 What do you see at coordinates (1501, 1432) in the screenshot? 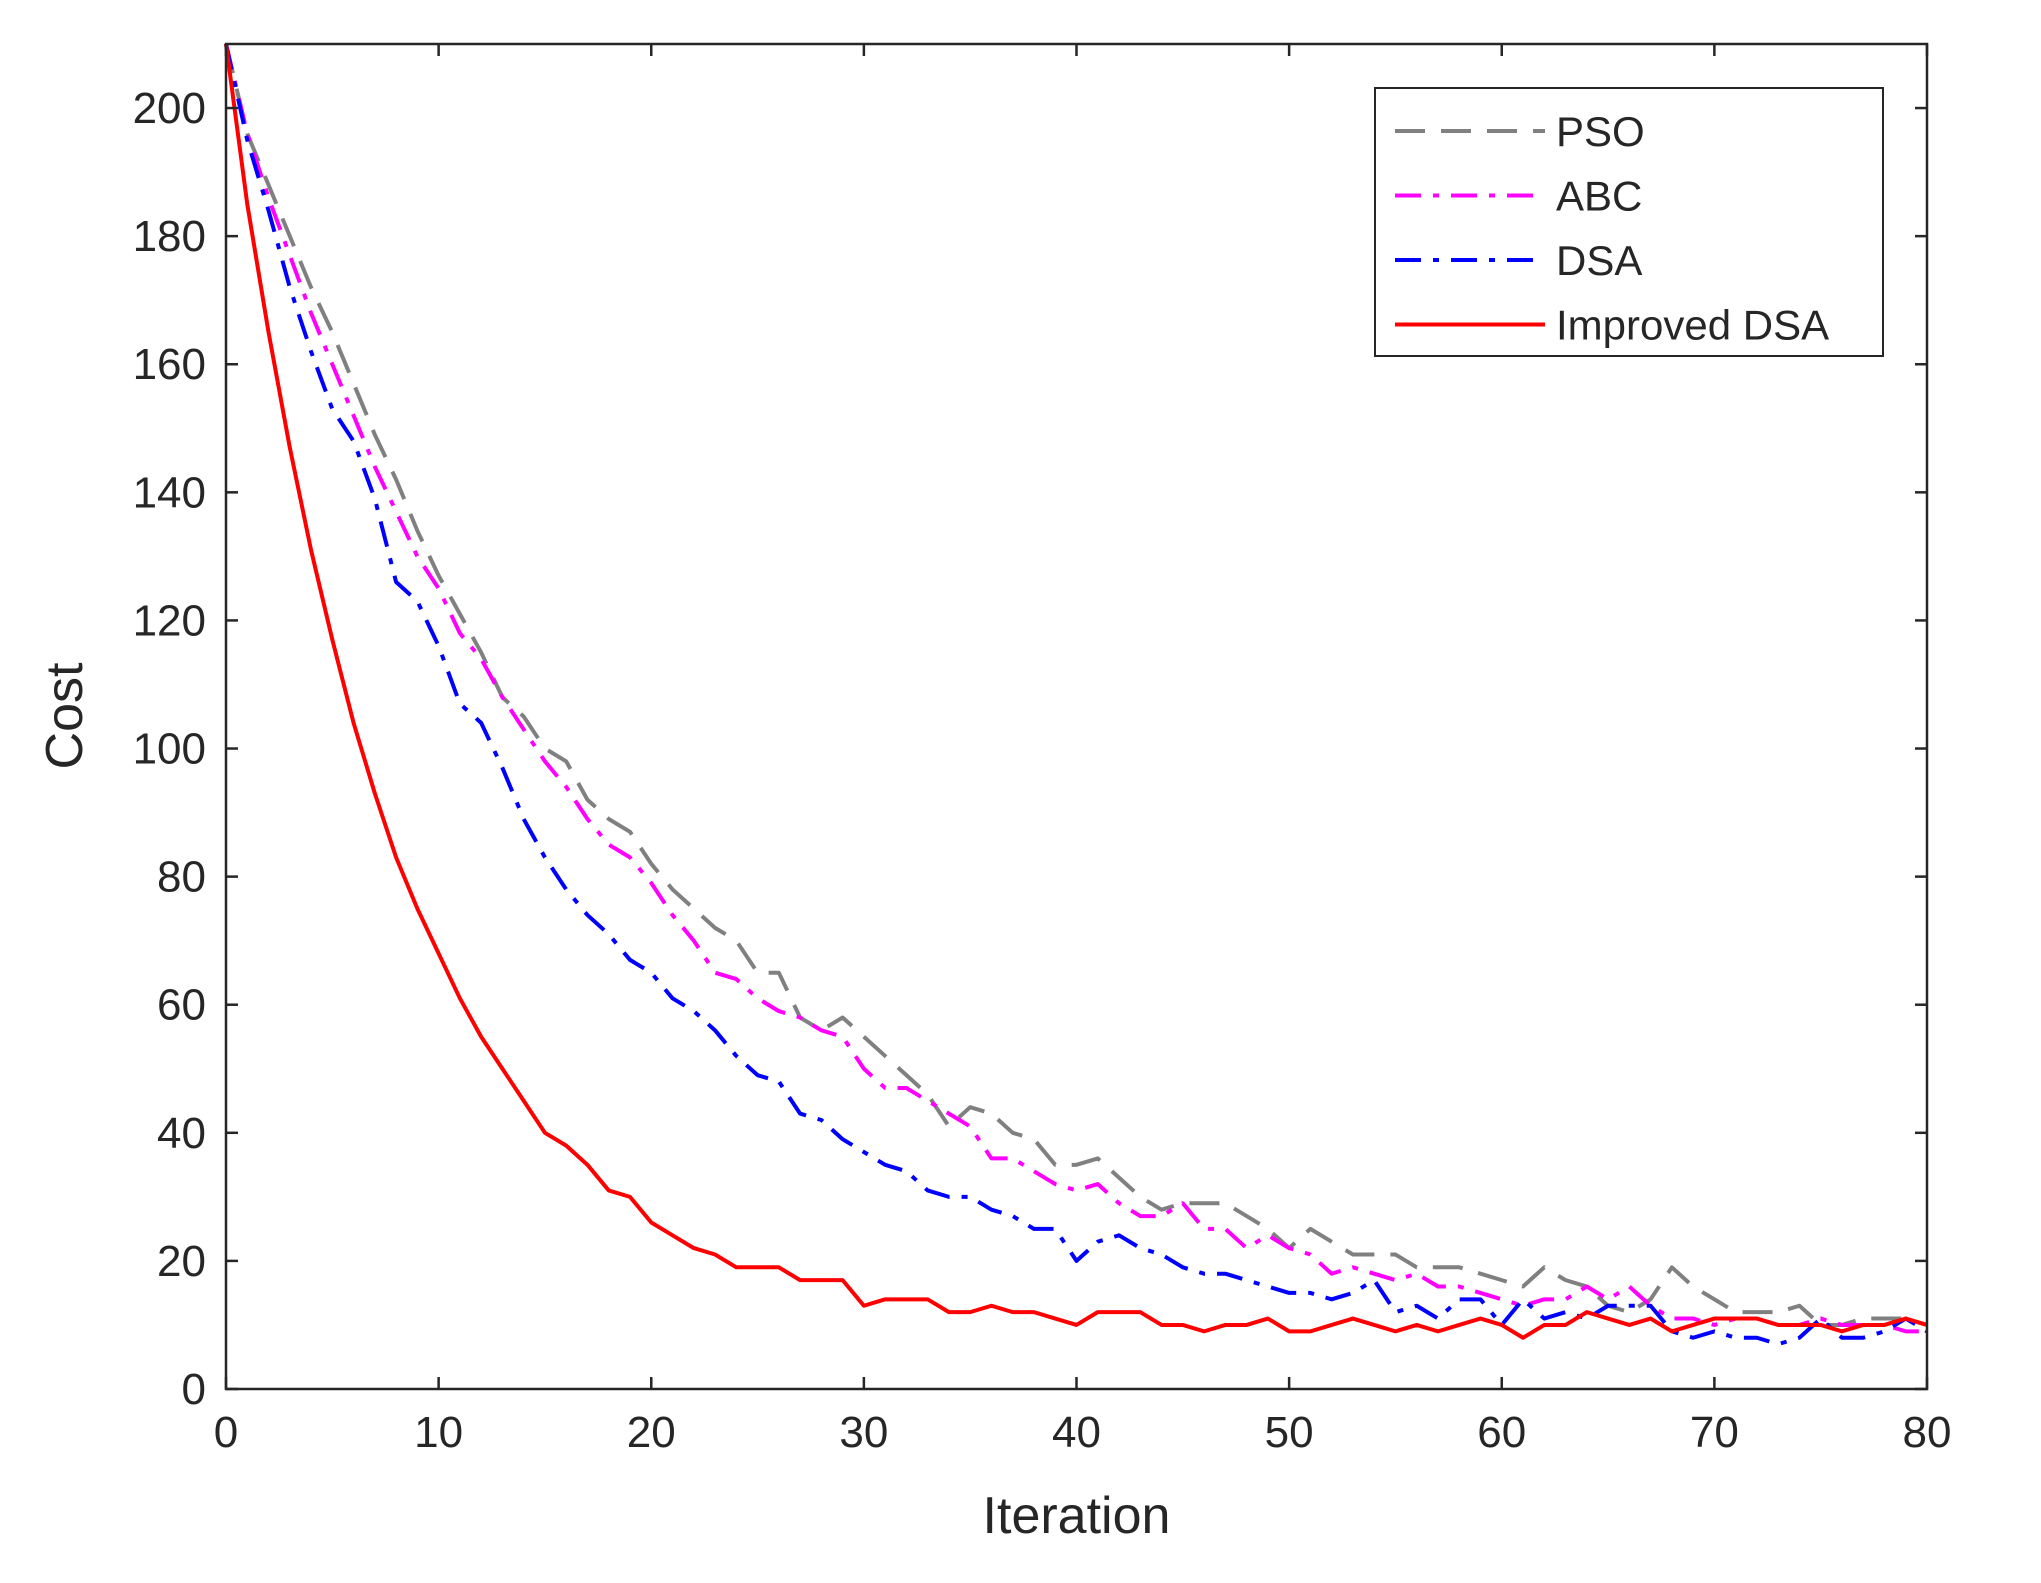
I see `x-tick-label: 60` at bounding box center [1501, 1432].